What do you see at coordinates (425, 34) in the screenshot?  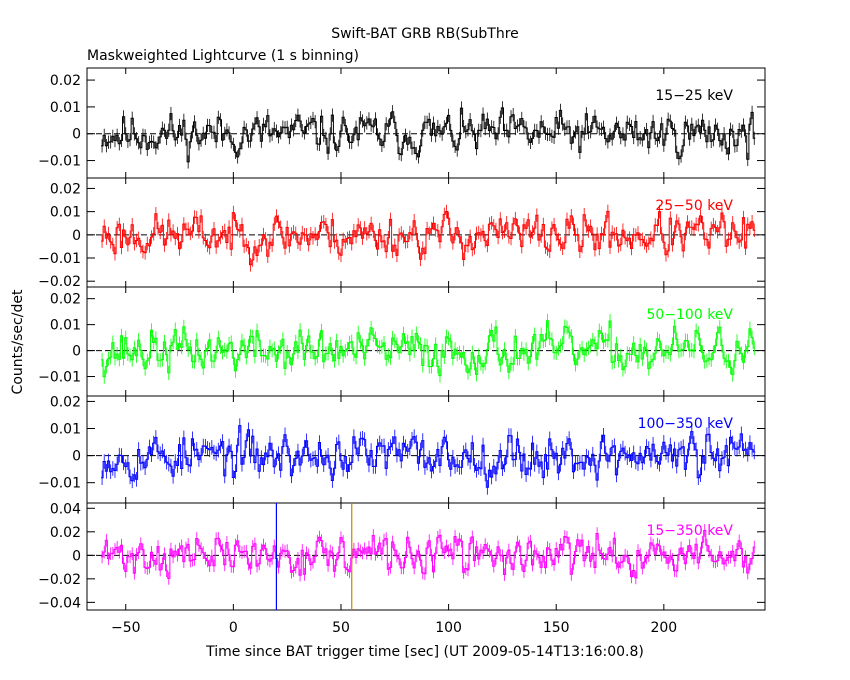 I see `chart-title: Swift-BAT GRB RB(SubThre` at bounding box center [425, 34].